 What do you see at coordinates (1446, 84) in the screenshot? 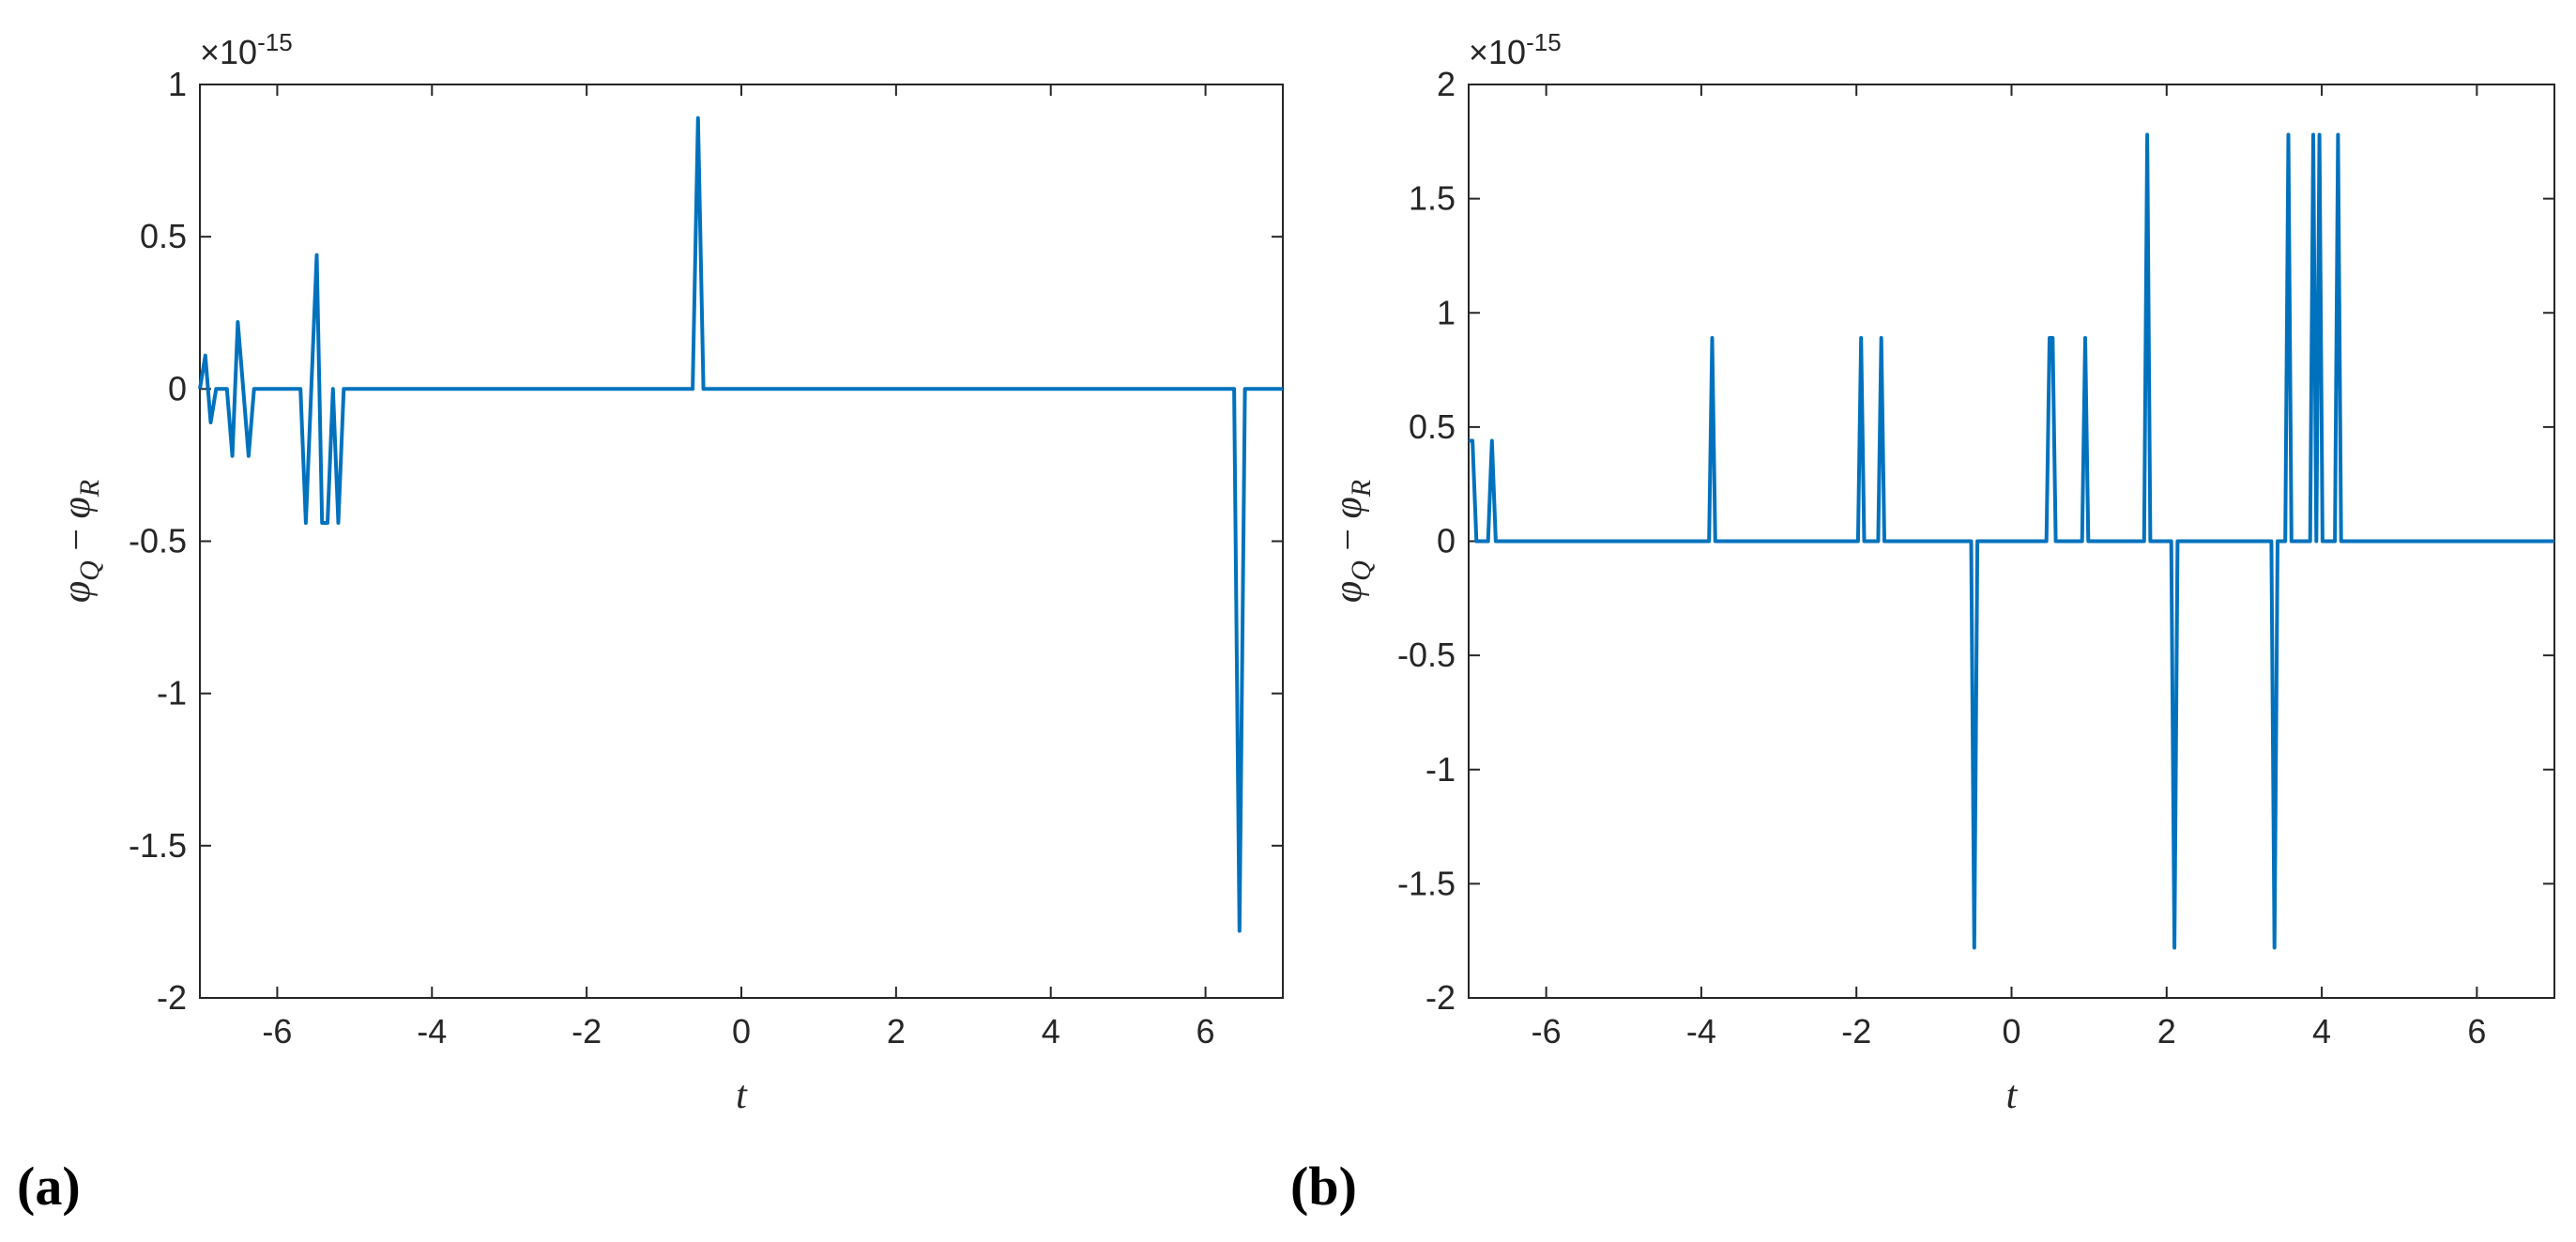
I see `y-tick-label: 2` at bounding box center [1446, 84].